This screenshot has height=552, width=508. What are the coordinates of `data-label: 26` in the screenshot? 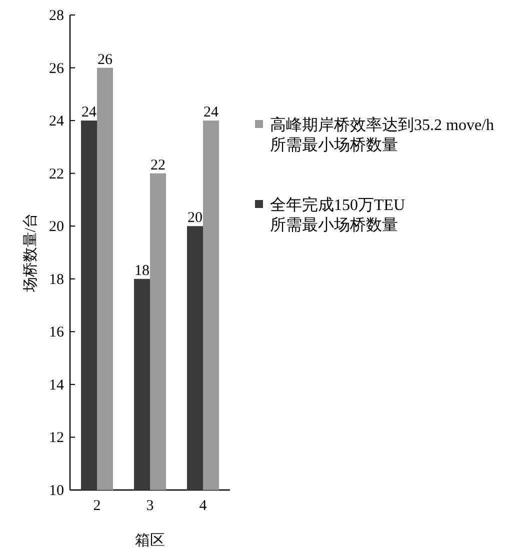 It's located at (105, 60).